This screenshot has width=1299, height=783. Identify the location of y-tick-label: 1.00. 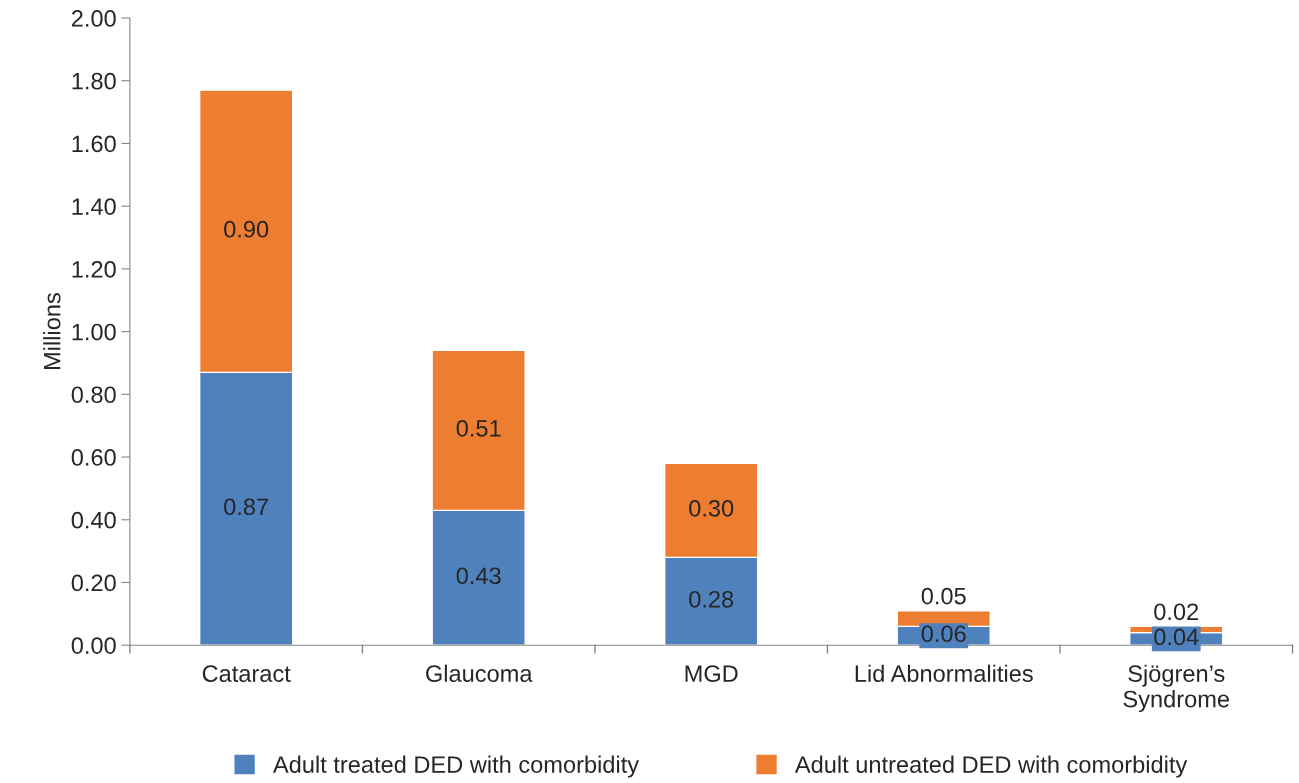
(94, 332).